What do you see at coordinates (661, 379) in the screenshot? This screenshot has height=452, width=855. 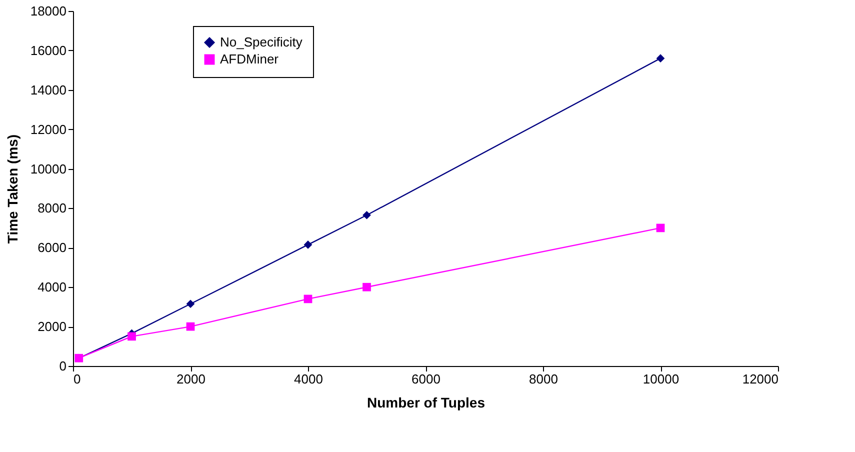 I see `x-tick-label: 10000` at bounding box center [661, 379].